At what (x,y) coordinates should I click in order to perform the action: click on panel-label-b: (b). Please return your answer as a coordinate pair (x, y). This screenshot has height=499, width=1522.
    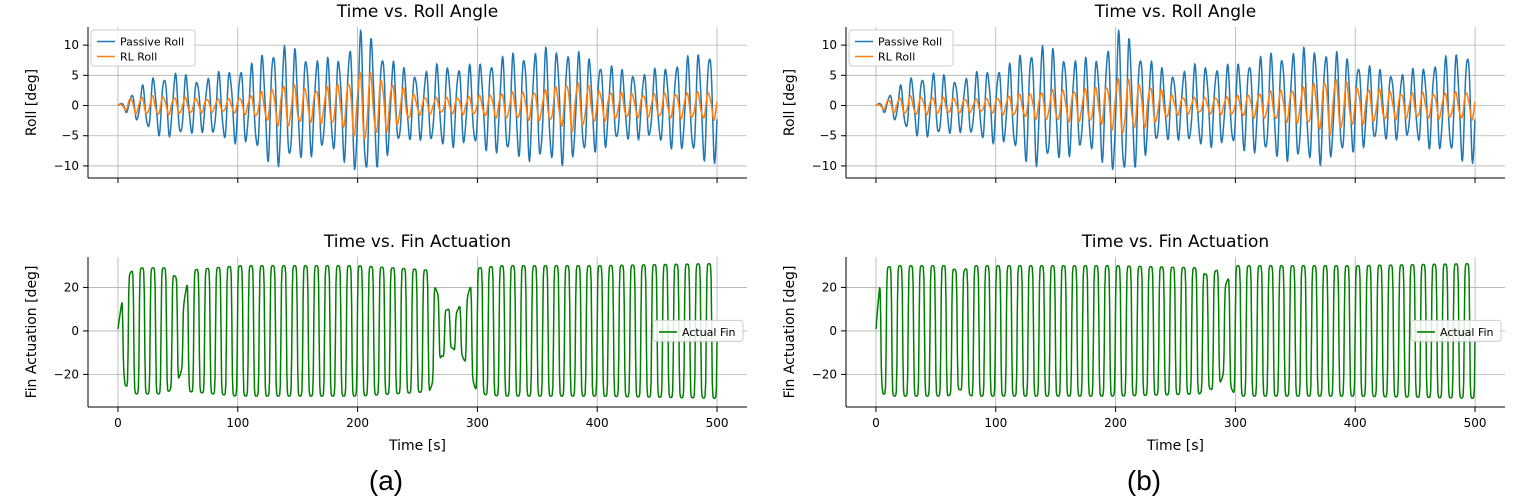
    Looking at the image, I should click on (1144, 480).